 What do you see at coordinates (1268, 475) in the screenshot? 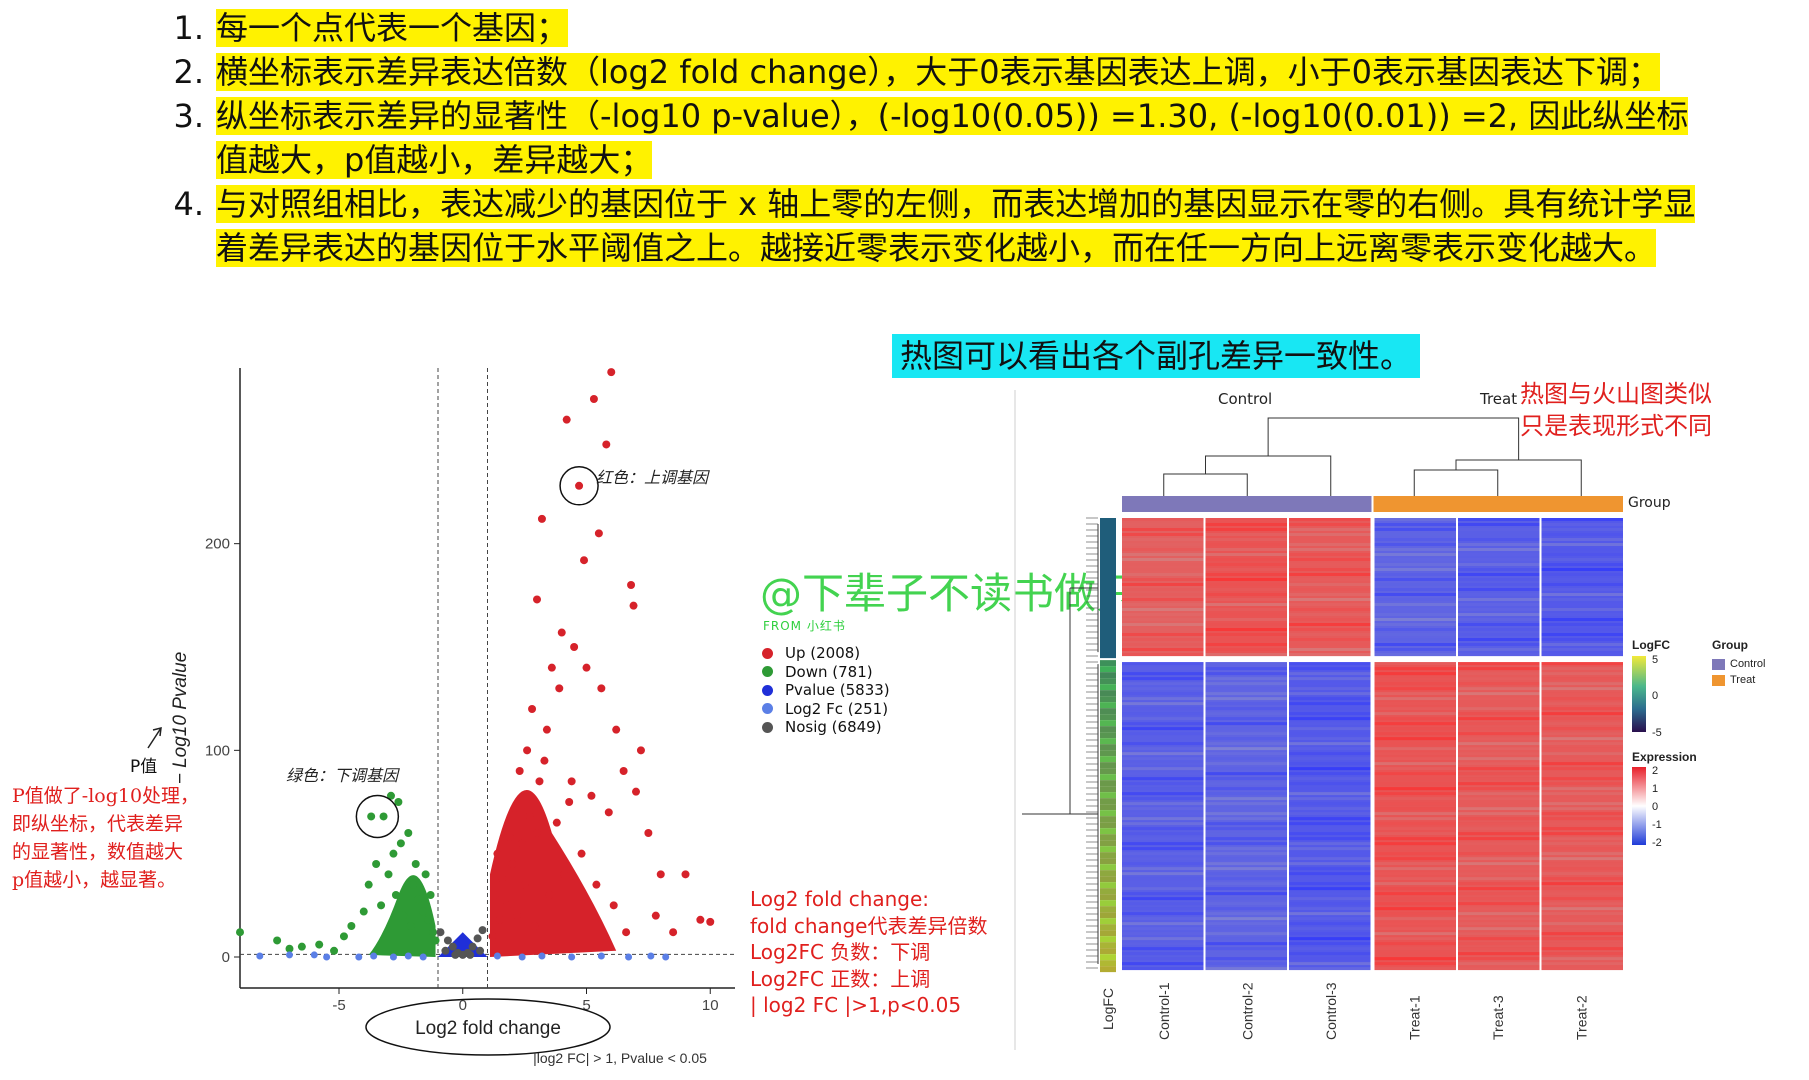
I see `column-dendrogram` at bounding box center [1268, 475].